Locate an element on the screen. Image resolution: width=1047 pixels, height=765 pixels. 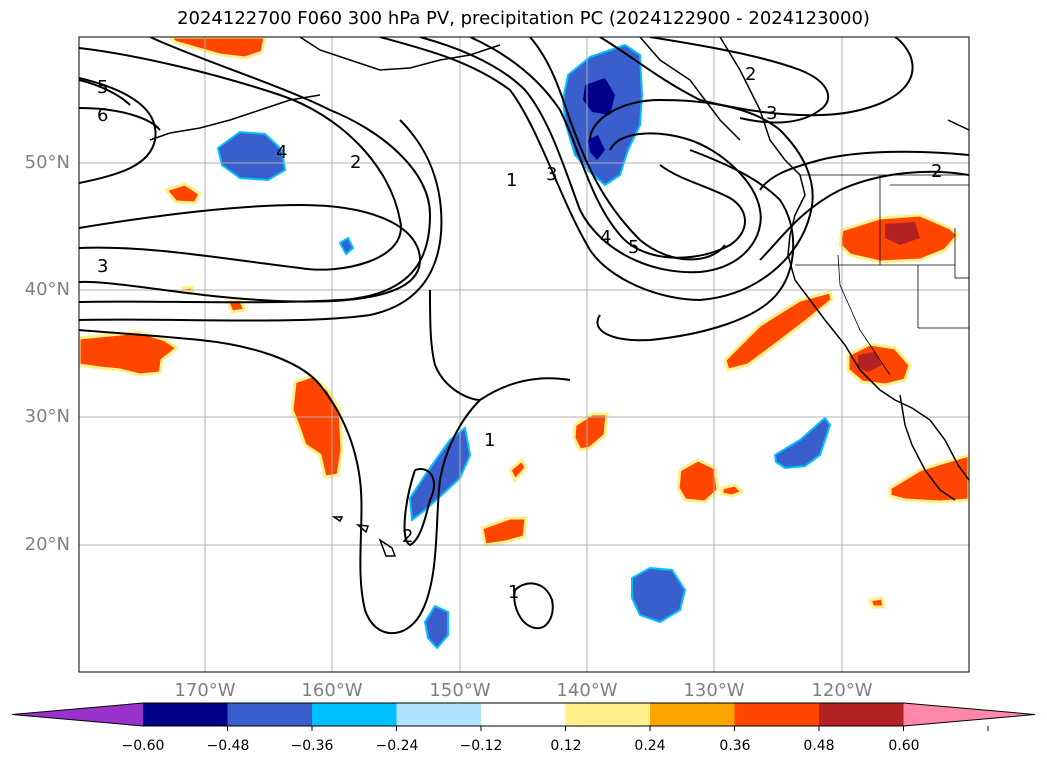
lon-label-120w: 120°W is located at coordinates (842, 690).